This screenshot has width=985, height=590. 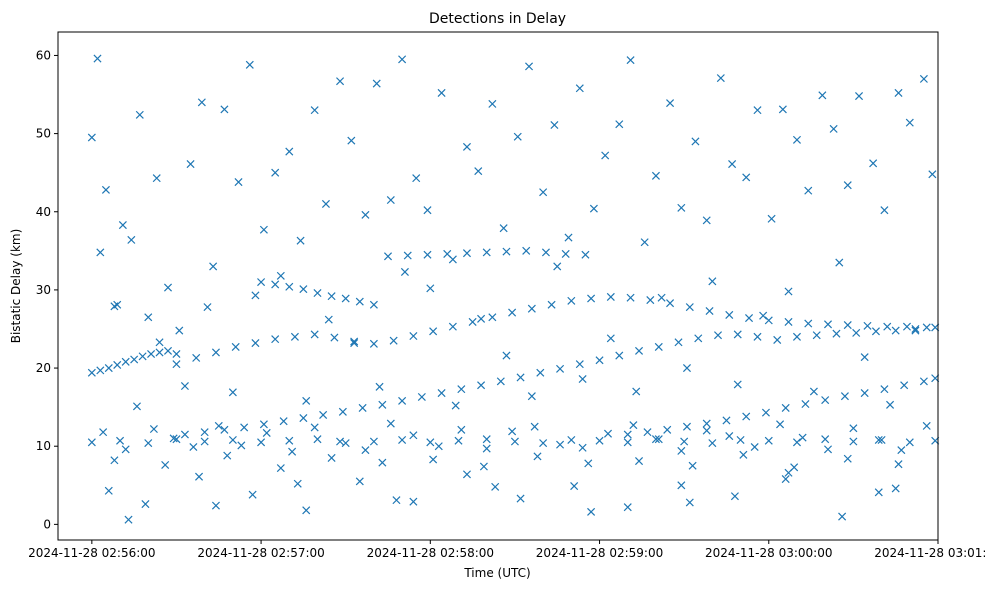 I want to click on x-tick-label: 2024-11-28 03:00:00, so click(x=768, y=553).